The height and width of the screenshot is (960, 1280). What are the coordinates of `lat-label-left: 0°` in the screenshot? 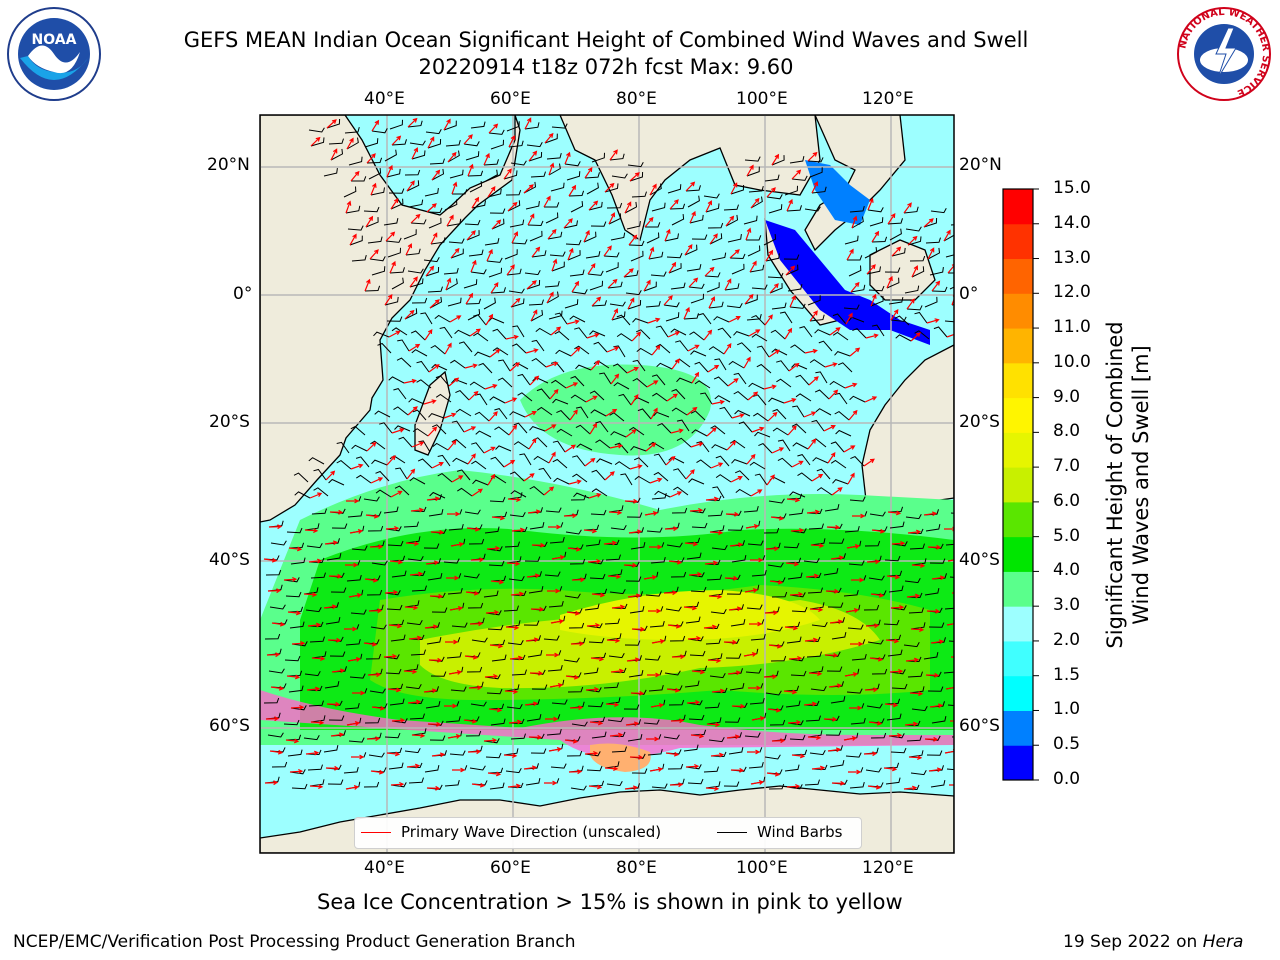 It's located at (243, 294).